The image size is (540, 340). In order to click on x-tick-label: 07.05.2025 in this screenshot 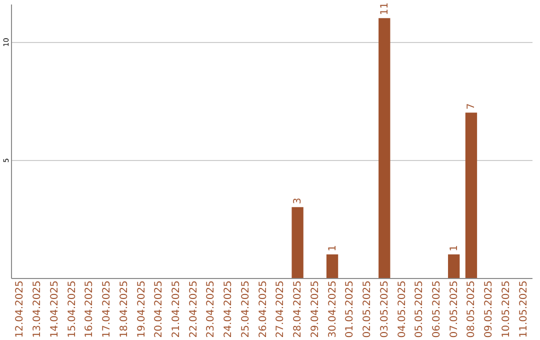, I will do `click(454, 309)`.